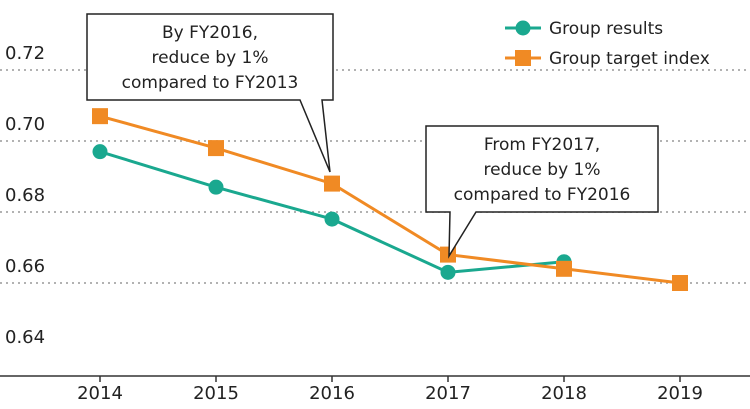  Describe the element at coordinates (390, 390) in the screenshot. I see `x-axis-ticks: 2014 2015 2016 2017 2018 2019` at that location.